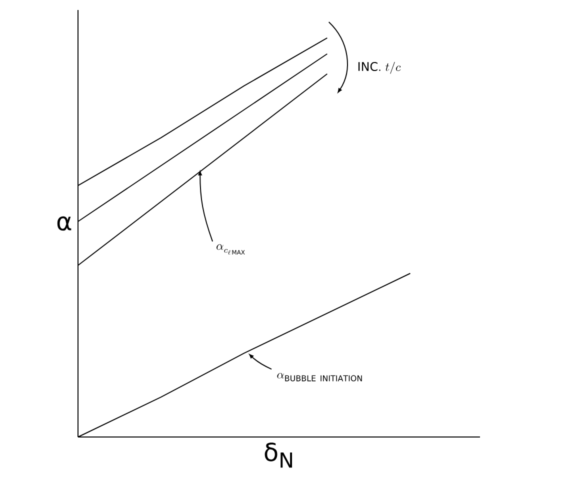  Describe the element at coordinates (278, 455) in the screenshot. I see `x-axis-title: δ$_{N}$` at that location.